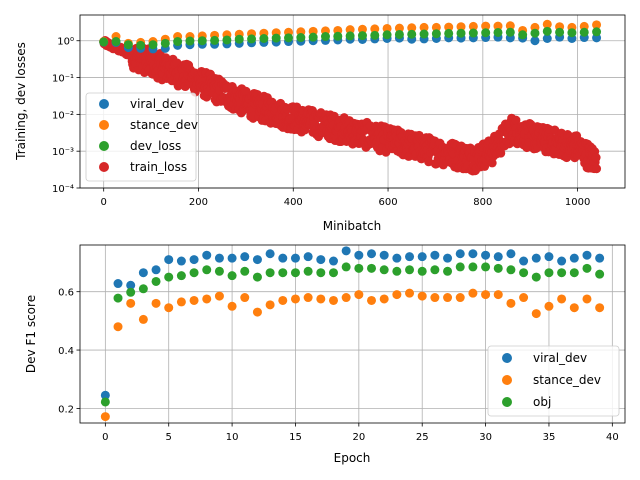 The width and height of the screenshot is (640, 480). I want to click on train-loss-point, so click(501, 153).